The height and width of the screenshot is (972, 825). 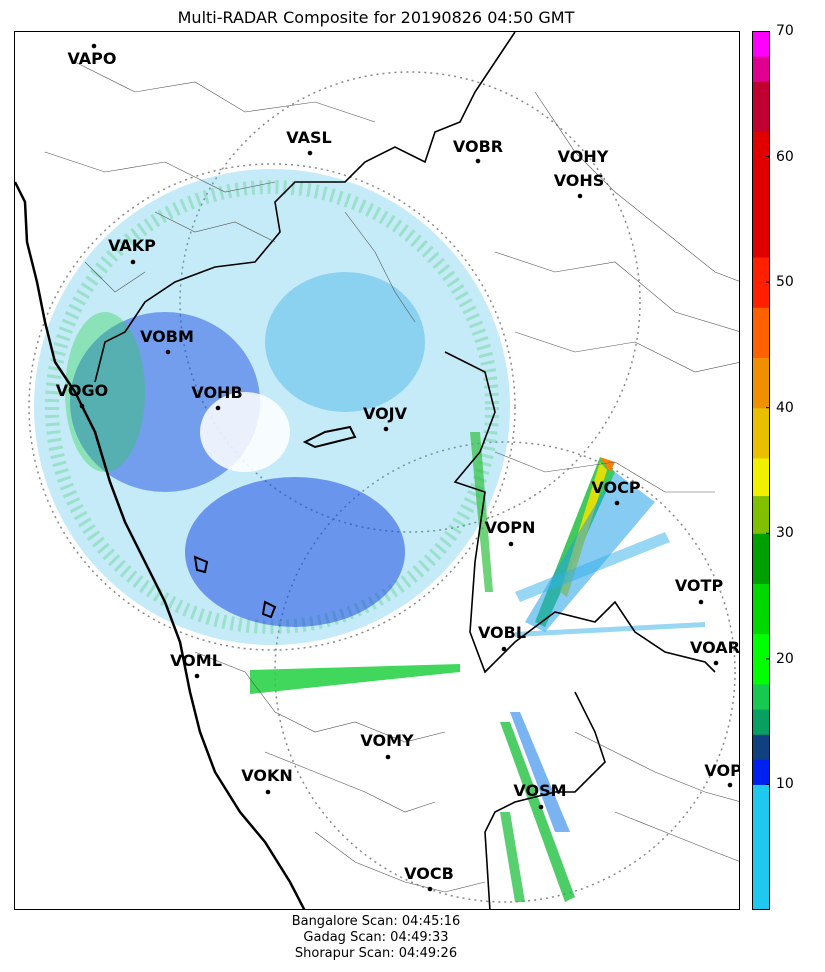 I want to click on station-label-voml: VOML, so click(x=196, y=660).